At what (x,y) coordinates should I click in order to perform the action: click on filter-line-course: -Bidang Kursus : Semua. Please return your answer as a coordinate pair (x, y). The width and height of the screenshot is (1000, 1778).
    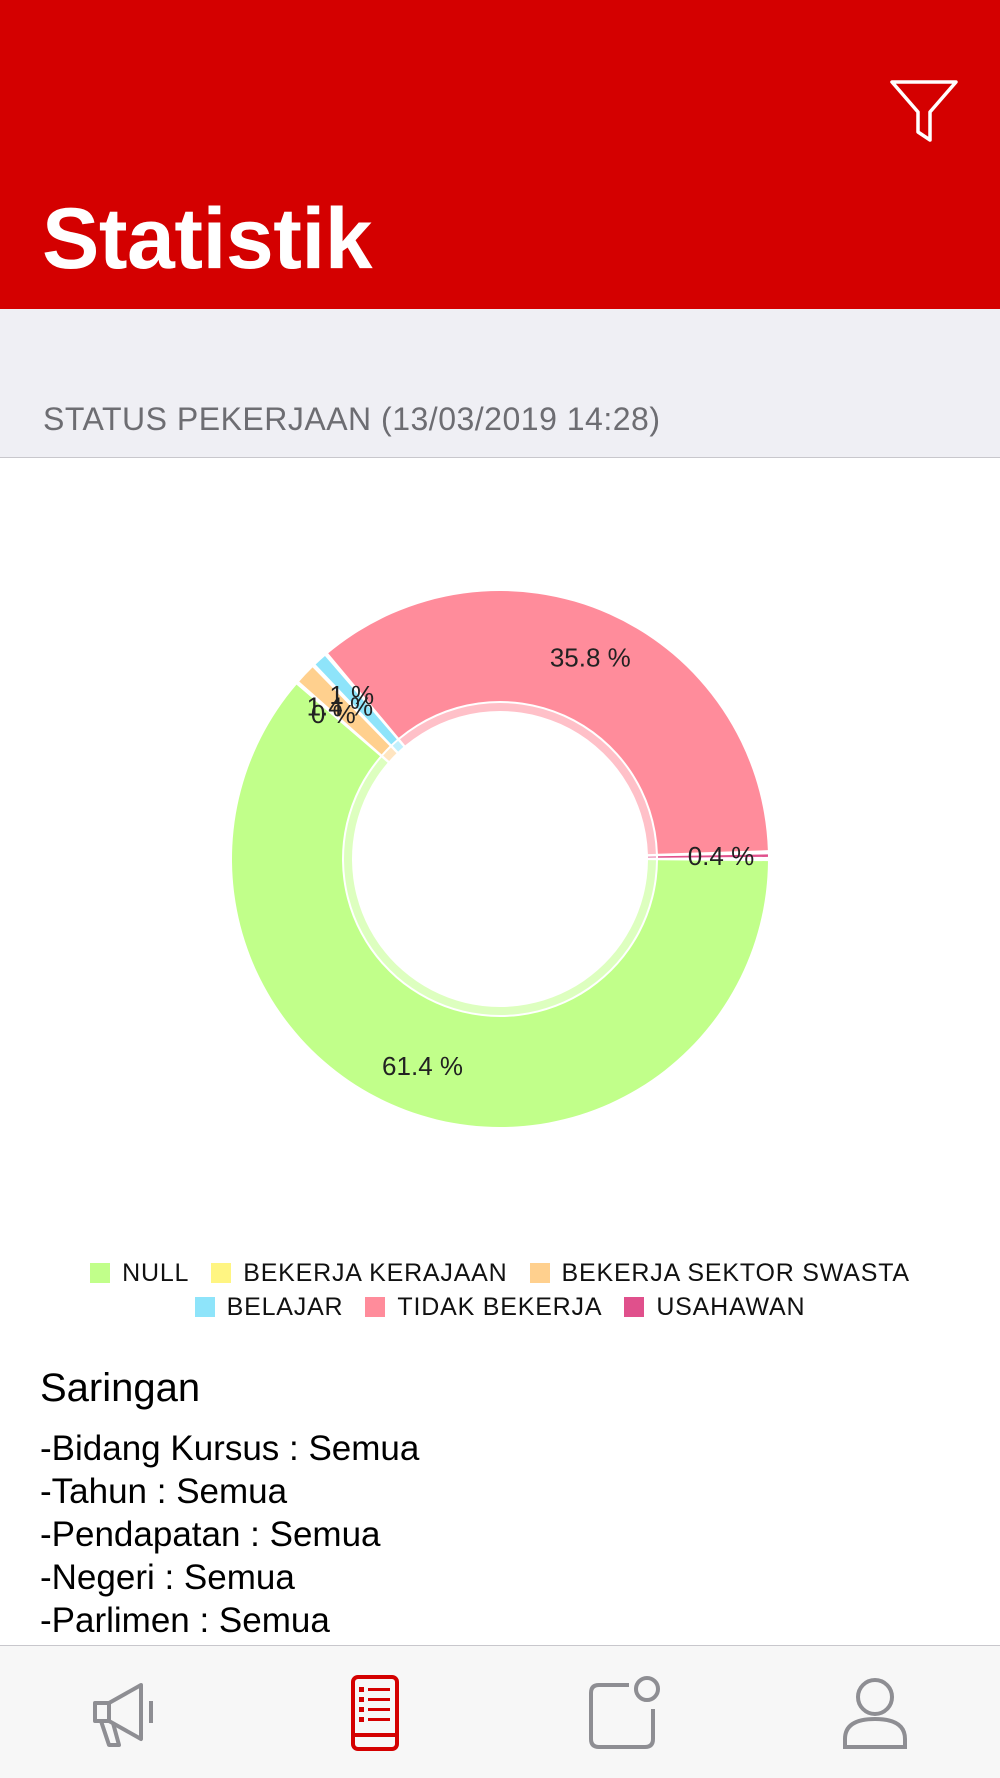
    Looking at the image, I should click on (230, 1448).